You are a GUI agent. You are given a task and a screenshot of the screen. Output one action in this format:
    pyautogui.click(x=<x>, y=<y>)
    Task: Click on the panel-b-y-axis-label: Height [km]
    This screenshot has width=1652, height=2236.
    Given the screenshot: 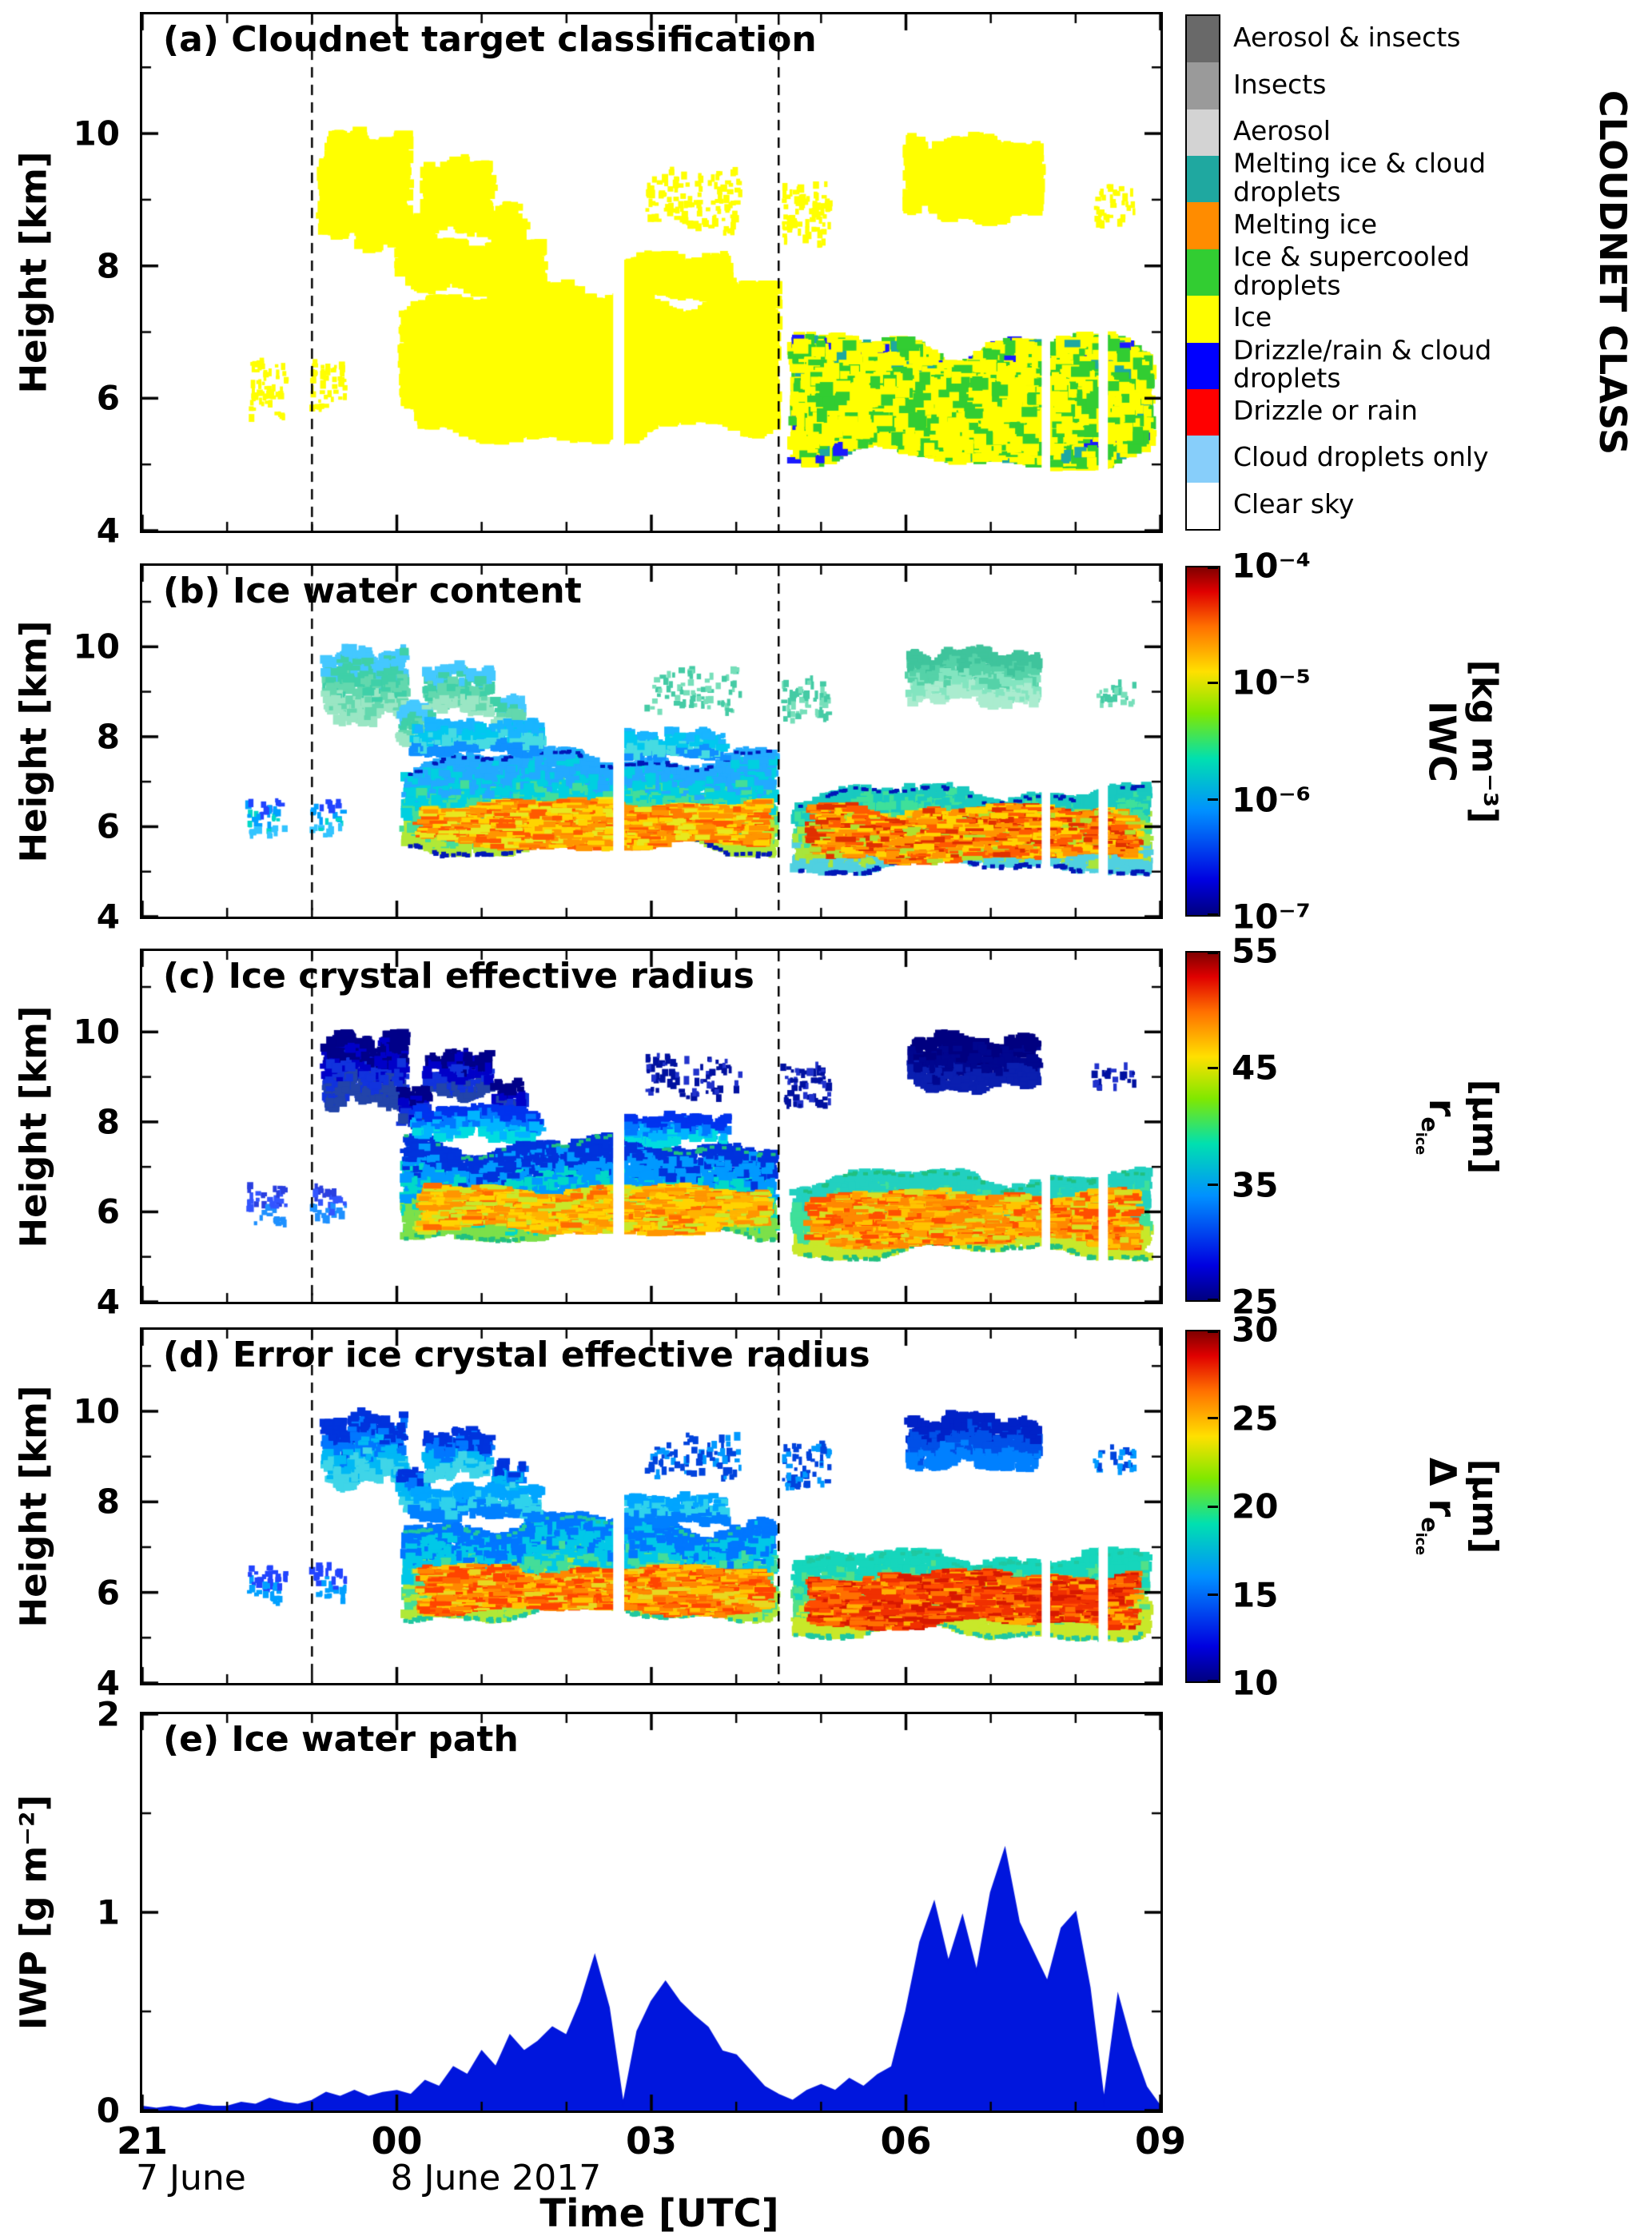 What is the action you would take?
    pyautogui.click(x=33, y=741)
    